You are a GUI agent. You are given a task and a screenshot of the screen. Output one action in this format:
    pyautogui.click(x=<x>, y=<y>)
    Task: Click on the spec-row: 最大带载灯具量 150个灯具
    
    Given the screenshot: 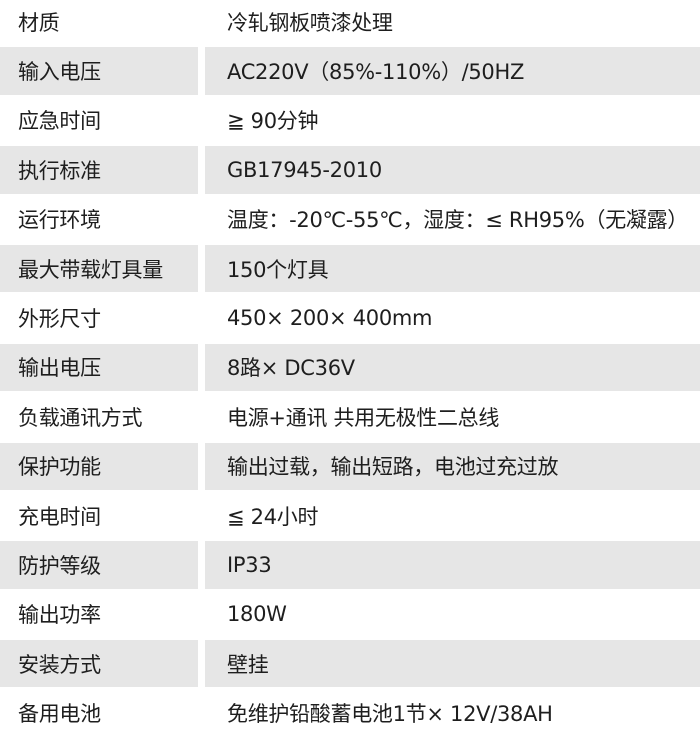 What is the action you would take?
    pyautogui.click(x=350, y=268)
    